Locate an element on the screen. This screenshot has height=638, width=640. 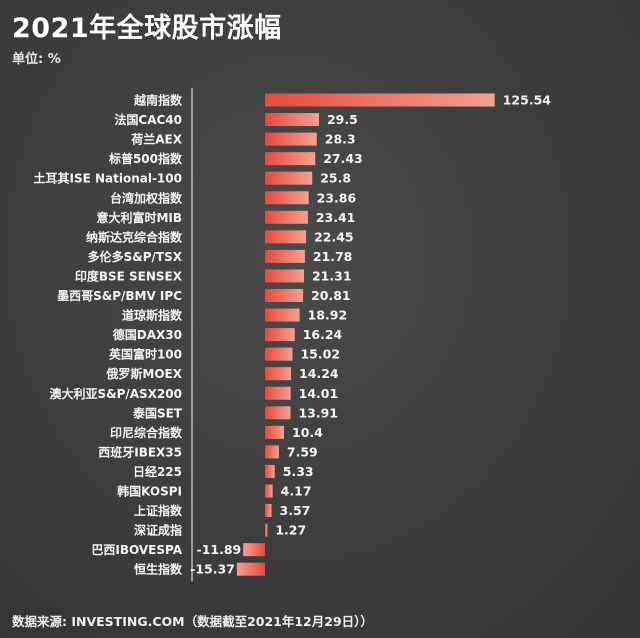
category-label: 标普500指数 is located at coordinates (145, 158).